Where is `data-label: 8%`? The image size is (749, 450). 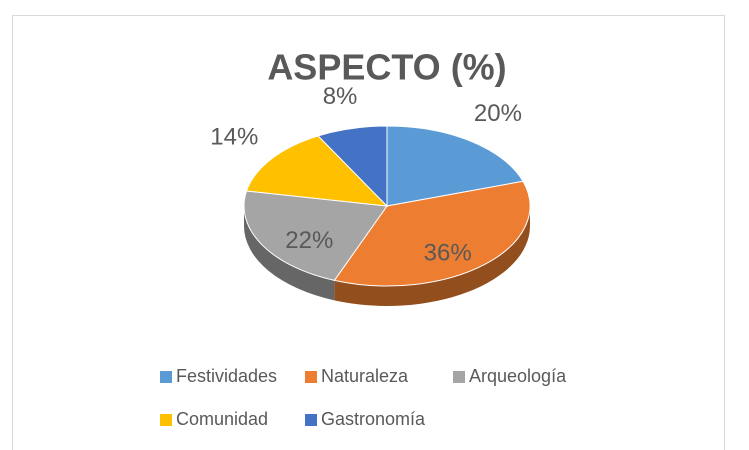 data-label: 8% is located at coordinates (340, 96).